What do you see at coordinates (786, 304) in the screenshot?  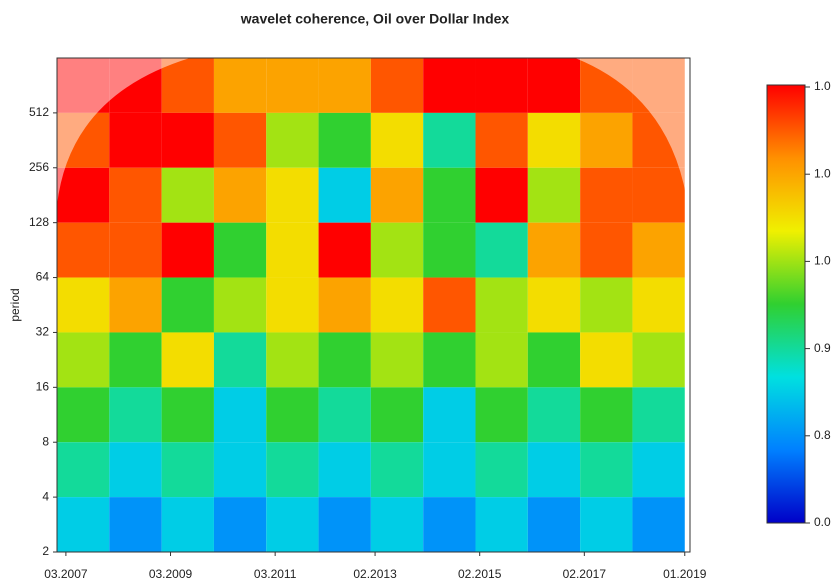 I see `colorbar` at bounding box center [786, 304].